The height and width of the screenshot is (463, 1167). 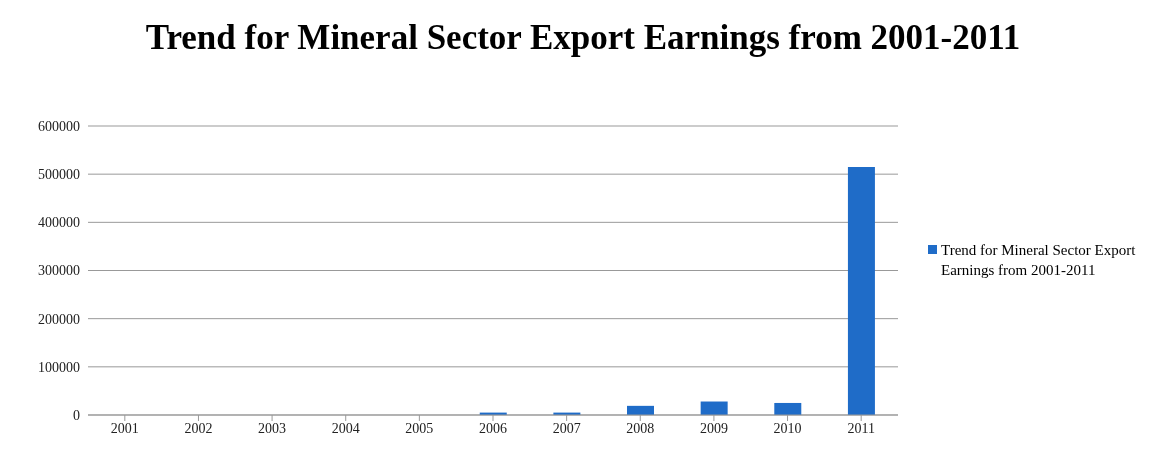 What do you see at coordinates (59, 319) in the screenshot?
I see `y-tick-label: 200000` at bounding box center [59, 319].